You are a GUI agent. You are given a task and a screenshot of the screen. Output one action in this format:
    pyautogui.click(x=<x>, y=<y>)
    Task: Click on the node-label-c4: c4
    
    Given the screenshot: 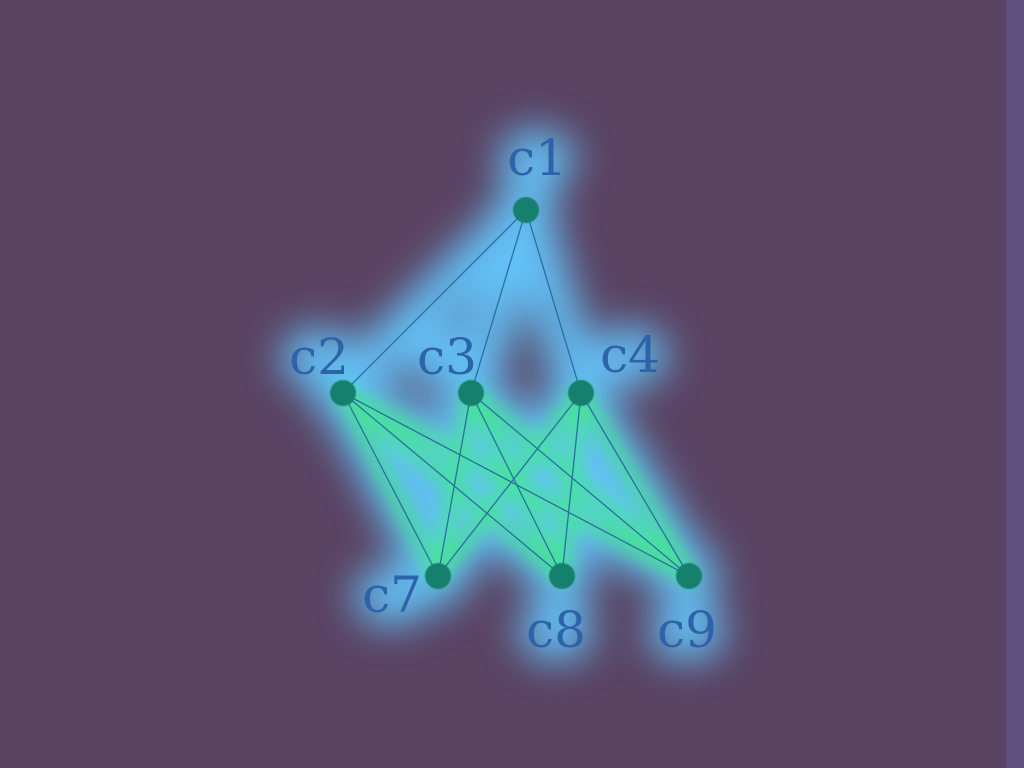 What is the action you would take?
    pyautogui.click(x=630, y=355)
    